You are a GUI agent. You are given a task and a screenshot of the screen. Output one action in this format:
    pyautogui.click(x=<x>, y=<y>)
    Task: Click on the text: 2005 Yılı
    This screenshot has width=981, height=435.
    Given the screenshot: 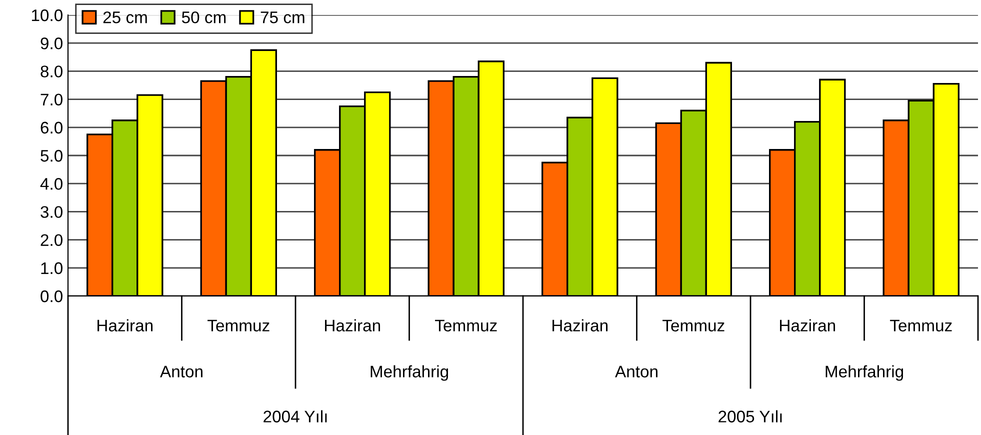 What is the action you would take?
    pyautogui.click(x=750, y=416)
    